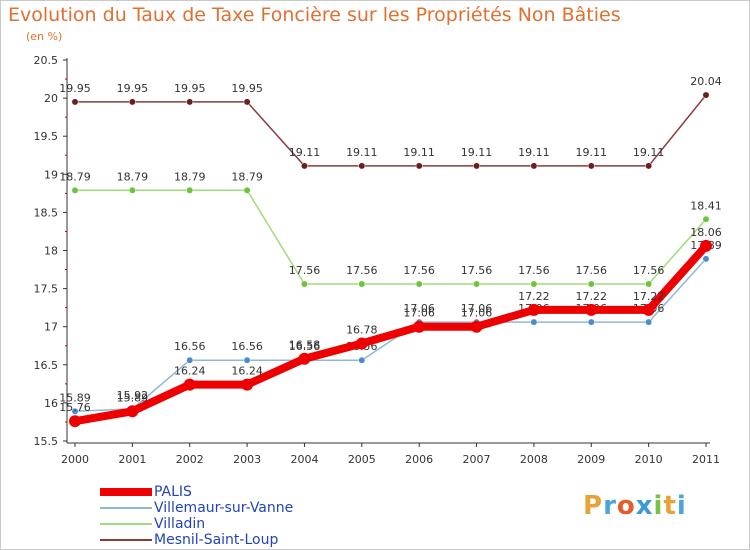  Describe the element at coordinates (75, 459) in the screenshot. I see `x-tick-label: 2000` at that location.